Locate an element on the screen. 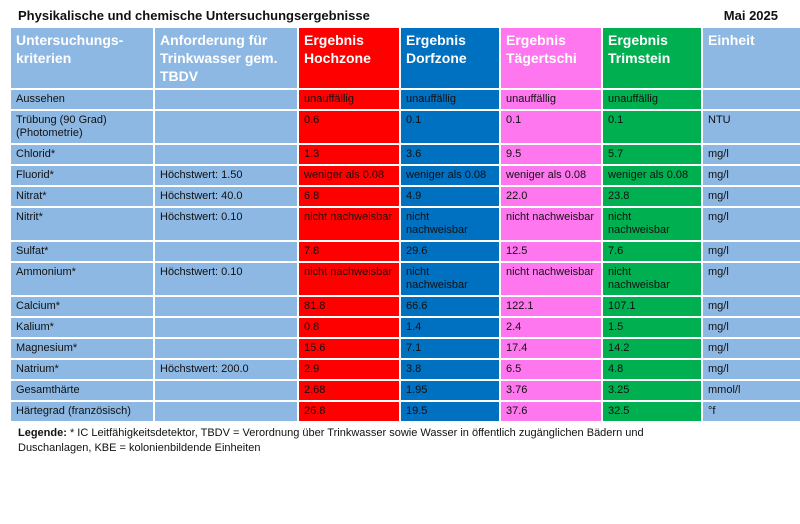  cell-trimstein: unauffällig is located at coordinates (652, 99).